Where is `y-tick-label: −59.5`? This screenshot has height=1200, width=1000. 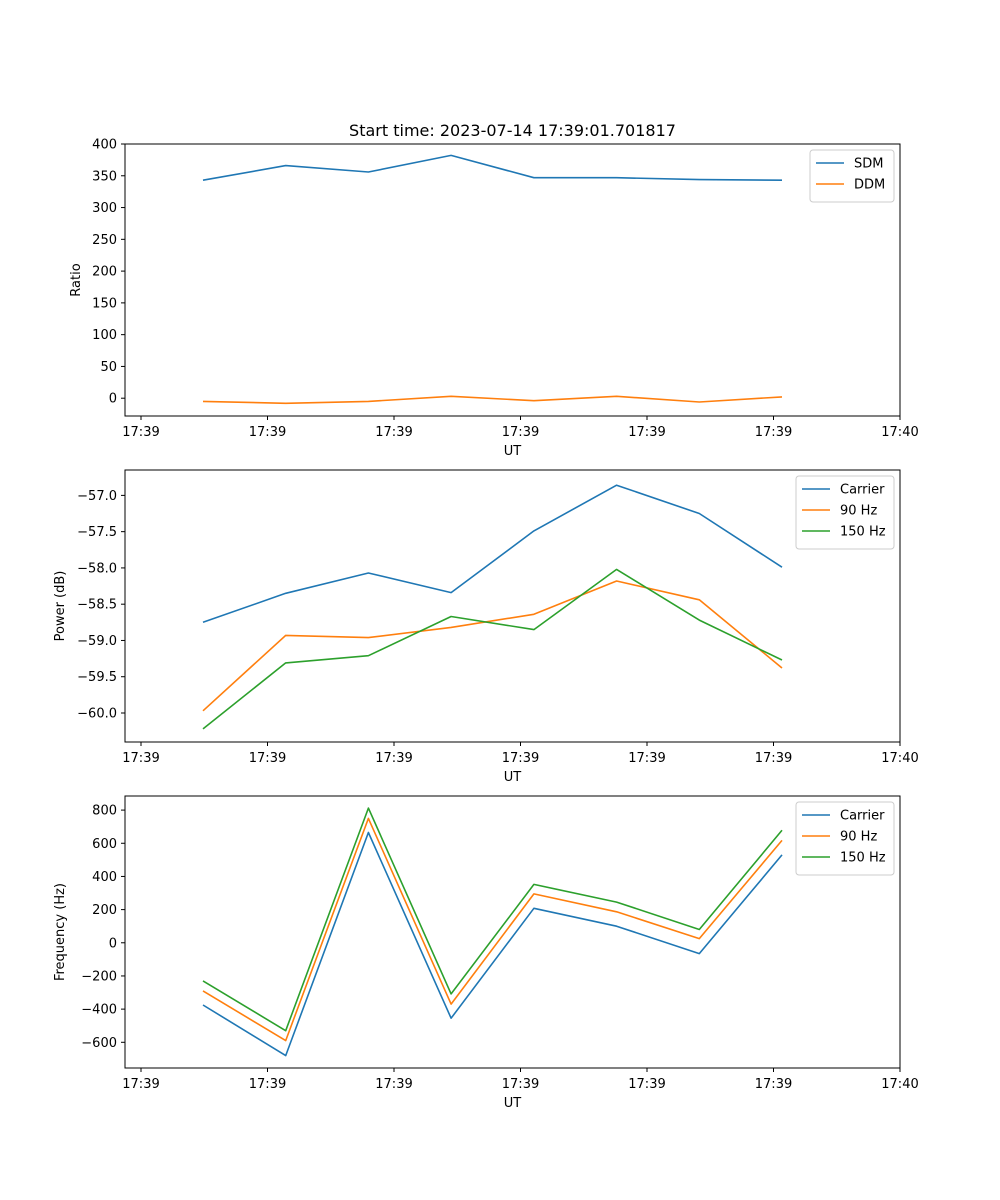 y-tick-label: −59.5 is located at coordinates (97, 677).